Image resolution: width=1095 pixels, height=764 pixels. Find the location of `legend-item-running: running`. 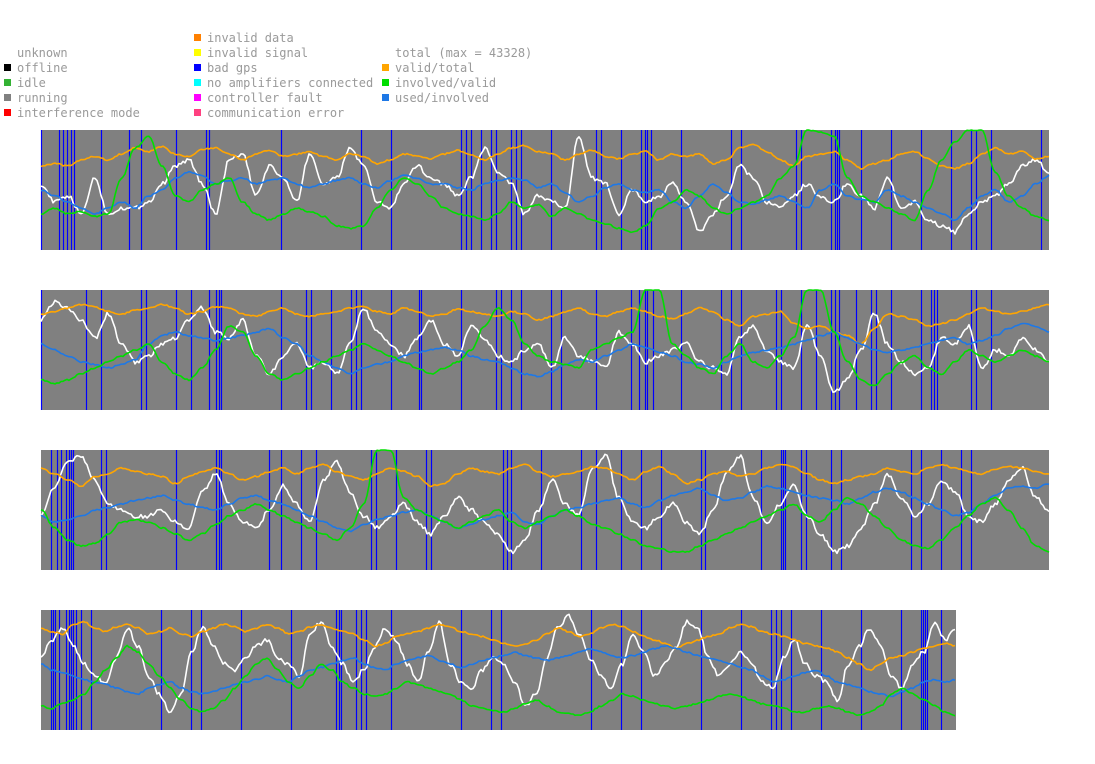

legend-item-running: running is located at coordinates (36, 97).